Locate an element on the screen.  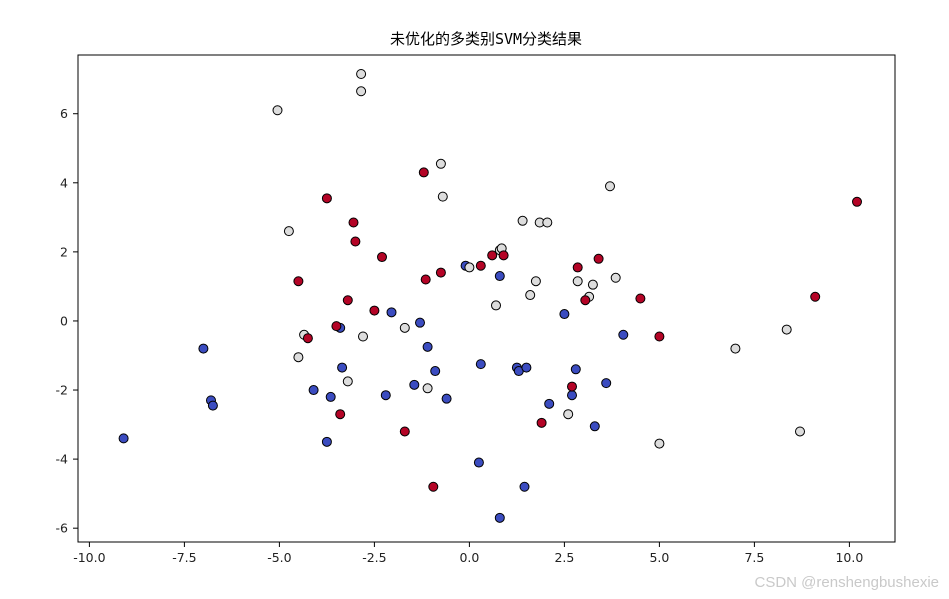
chart-title: 未优化的多类别SVM分类结果 is located at coordinates (486, 39).